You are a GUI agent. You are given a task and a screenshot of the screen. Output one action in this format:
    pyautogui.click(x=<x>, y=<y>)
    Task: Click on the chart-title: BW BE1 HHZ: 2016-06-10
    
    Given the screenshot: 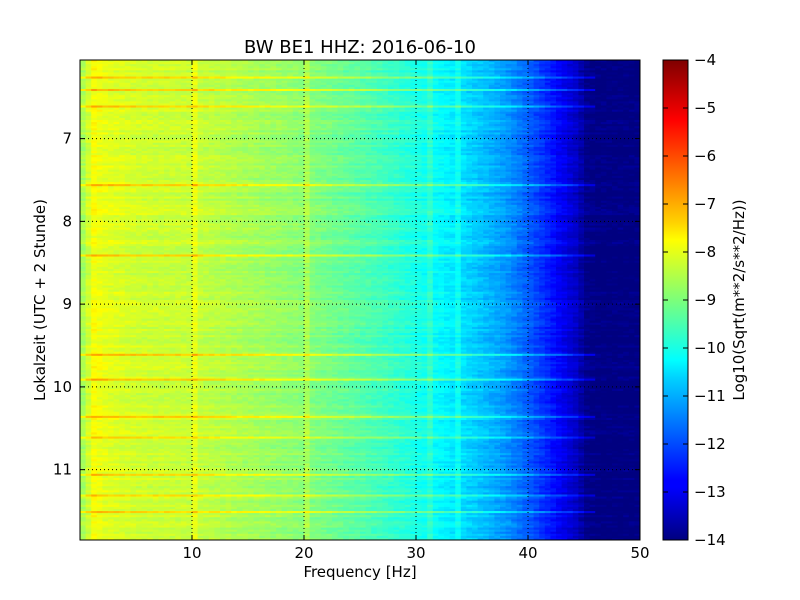 What is the action you would take?
    pyautogui.click(x=360, y=47)
    